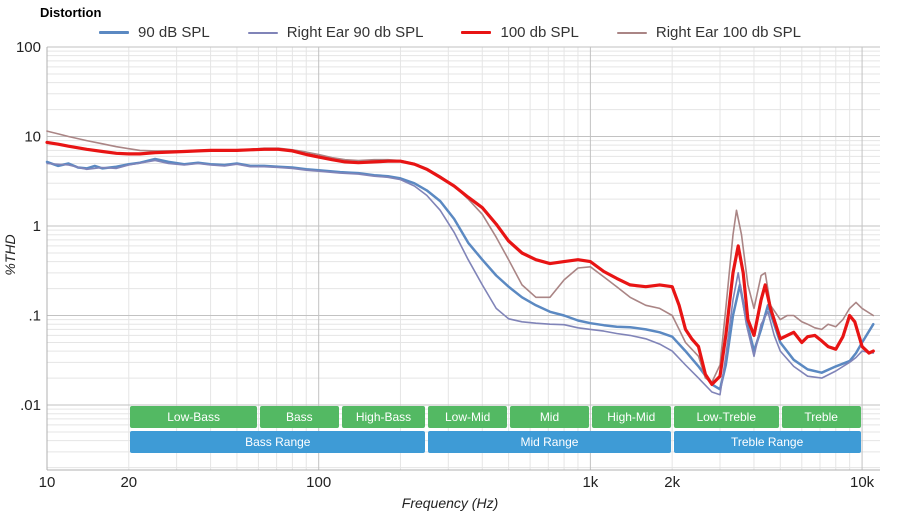 This screenshot has width=900, height=520. I want to click on band-low-bass: Low-Bass, so click(193, 417).